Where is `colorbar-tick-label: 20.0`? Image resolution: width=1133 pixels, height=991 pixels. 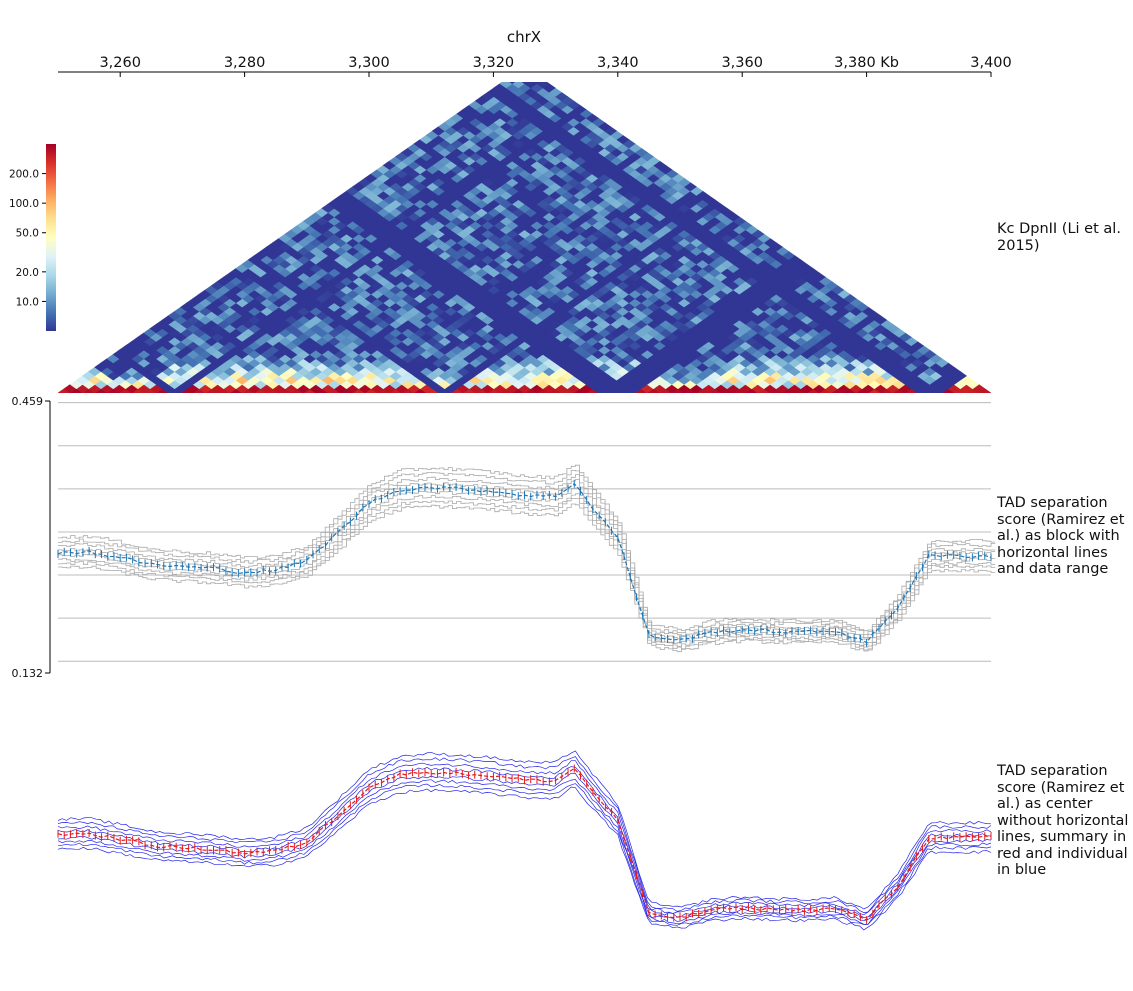
colorbar-tick-label: 20.0 is located at coordinates (27, 273).